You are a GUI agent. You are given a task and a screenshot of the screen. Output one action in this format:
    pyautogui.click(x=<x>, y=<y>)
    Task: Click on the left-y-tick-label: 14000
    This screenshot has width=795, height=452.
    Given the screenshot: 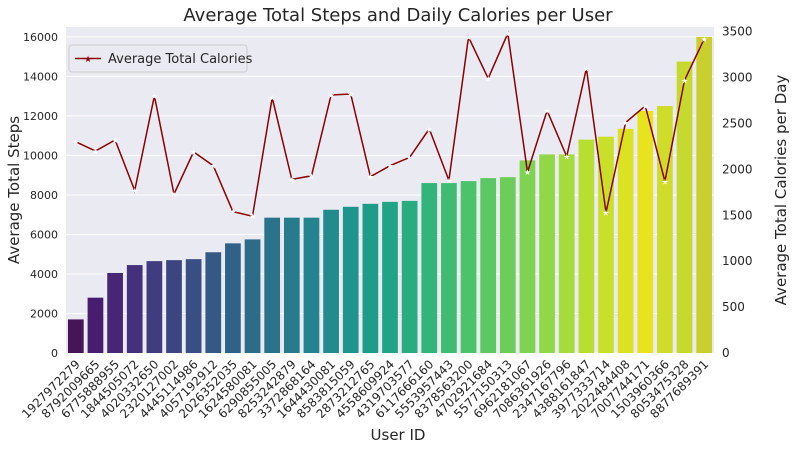 What is the action you would take?
    pyautogui.click(x=40, y=76)
    